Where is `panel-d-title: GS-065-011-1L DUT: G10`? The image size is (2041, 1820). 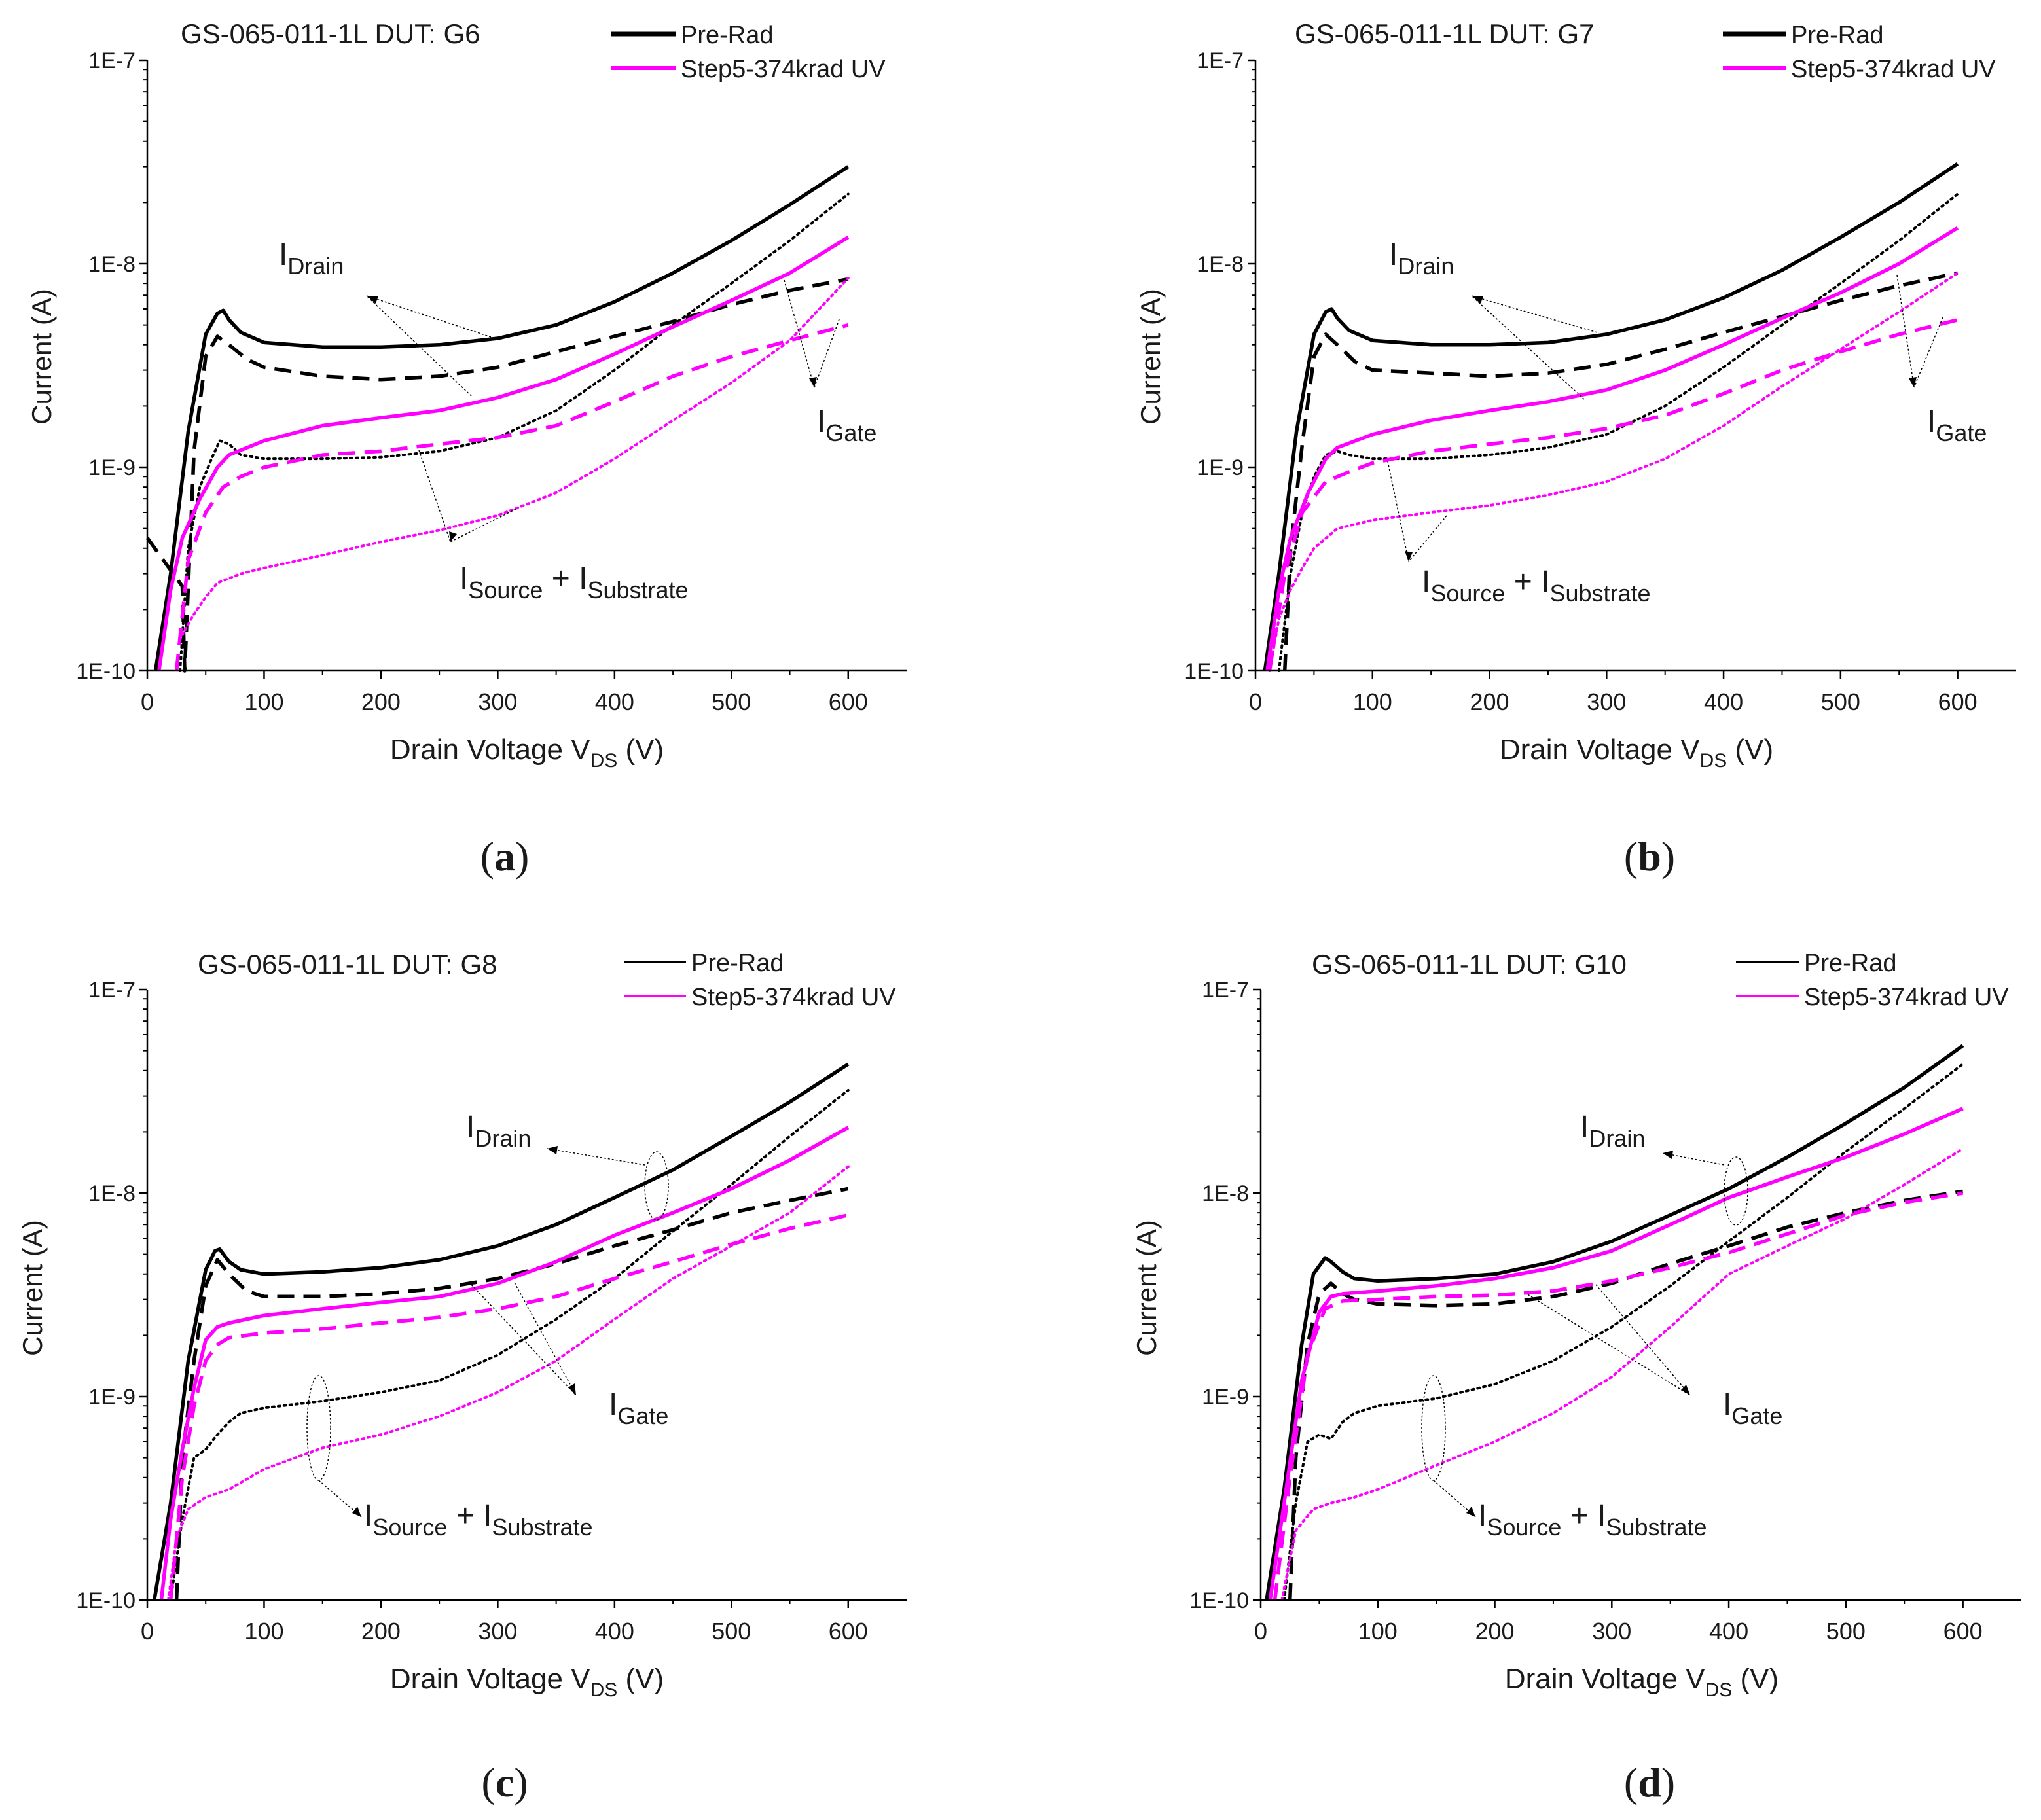
panel-d-title: GS-065-011-1L DUT: G10 is located at coordinates (1469, 964).